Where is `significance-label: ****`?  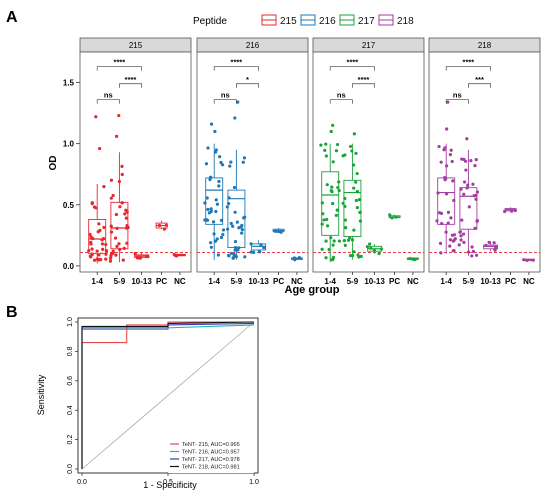 significance-label: **** is located at coordinates (364, 79).